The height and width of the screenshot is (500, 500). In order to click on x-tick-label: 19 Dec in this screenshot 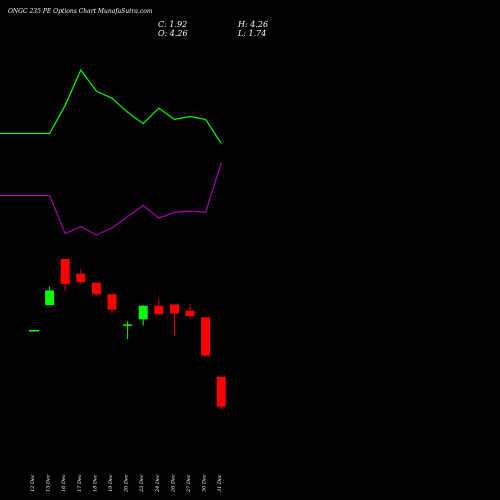, I will do `click(111, 483)`.